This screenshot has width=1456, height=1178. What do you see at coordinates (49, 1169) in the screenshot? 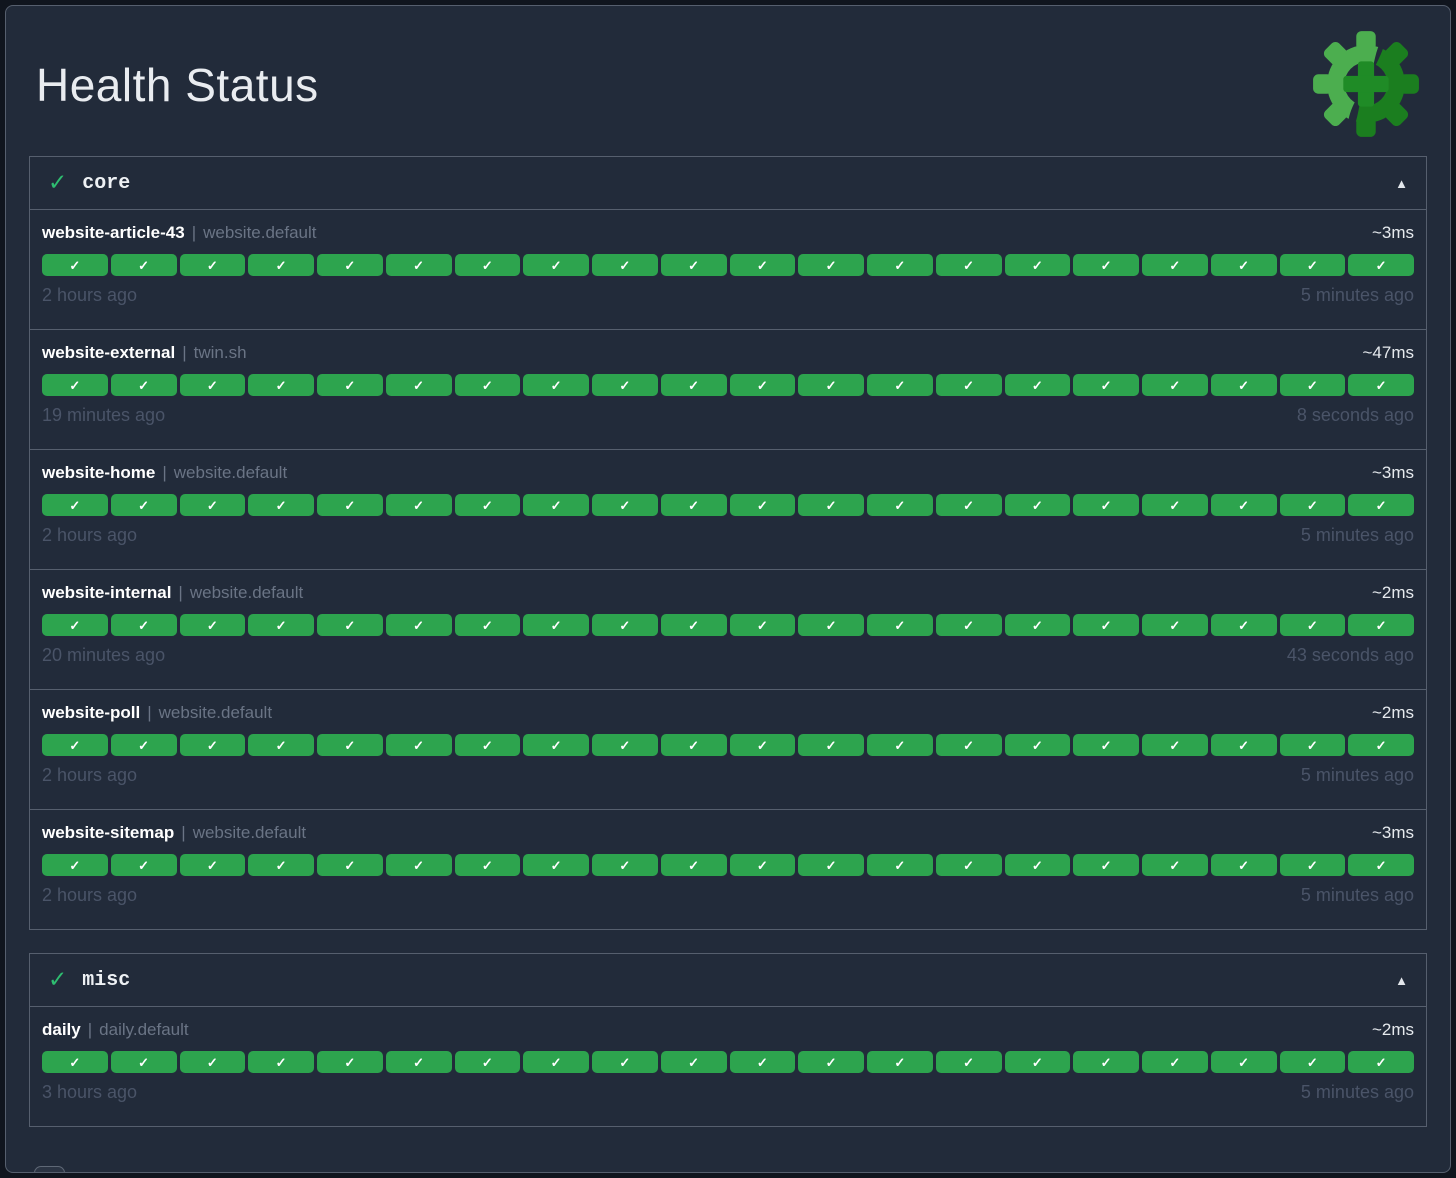
I see `back-button: ‹` at bounding box center [49, 1169].